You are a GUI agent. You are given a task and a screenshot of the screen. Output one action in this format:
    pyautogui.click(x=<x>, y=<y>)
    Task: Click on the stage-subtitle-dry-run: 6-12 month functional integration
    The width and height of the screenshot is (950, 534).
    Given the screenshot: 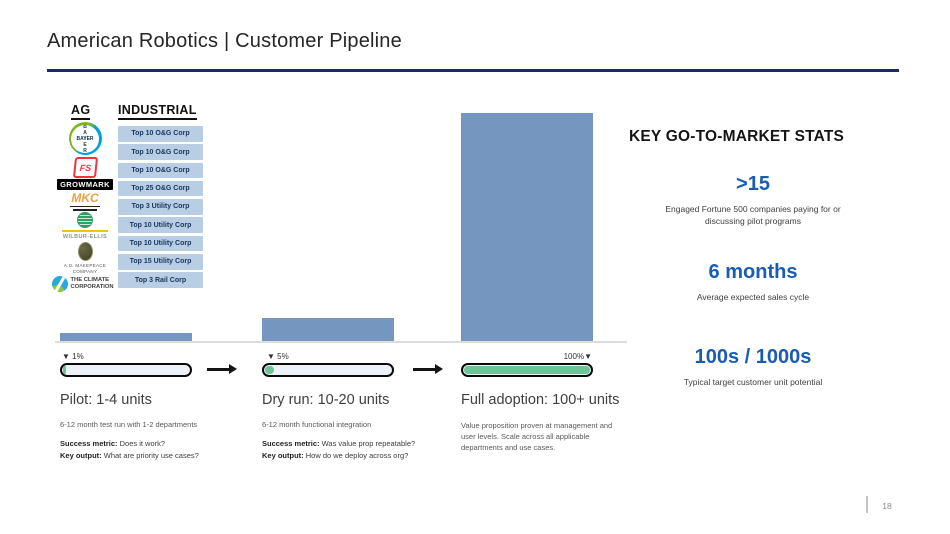 What is the action you would take?
    pyautogui.click(x=317, y=424)
    